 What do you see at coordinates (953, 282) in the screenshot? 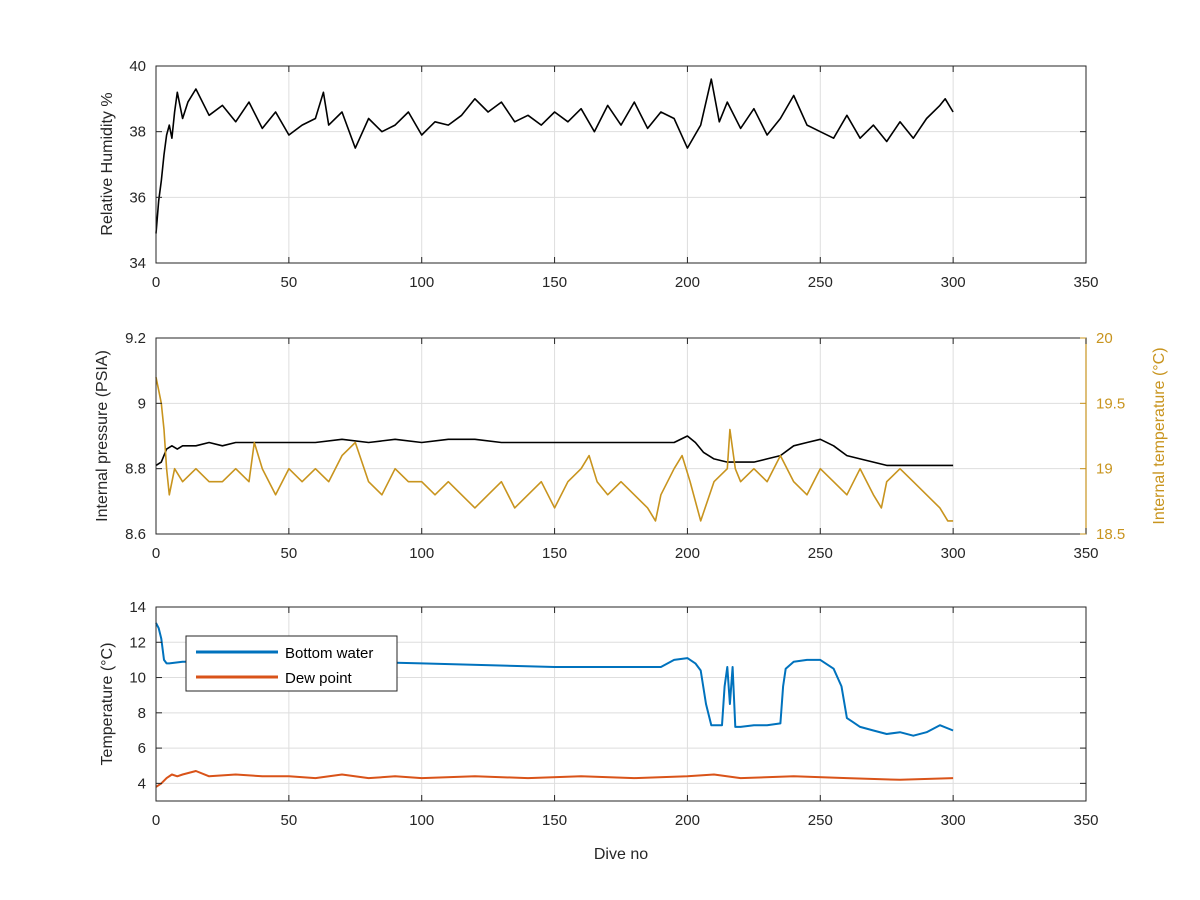
I see `humidity-x-tick-label: 300` at bounding box center [953, 282].